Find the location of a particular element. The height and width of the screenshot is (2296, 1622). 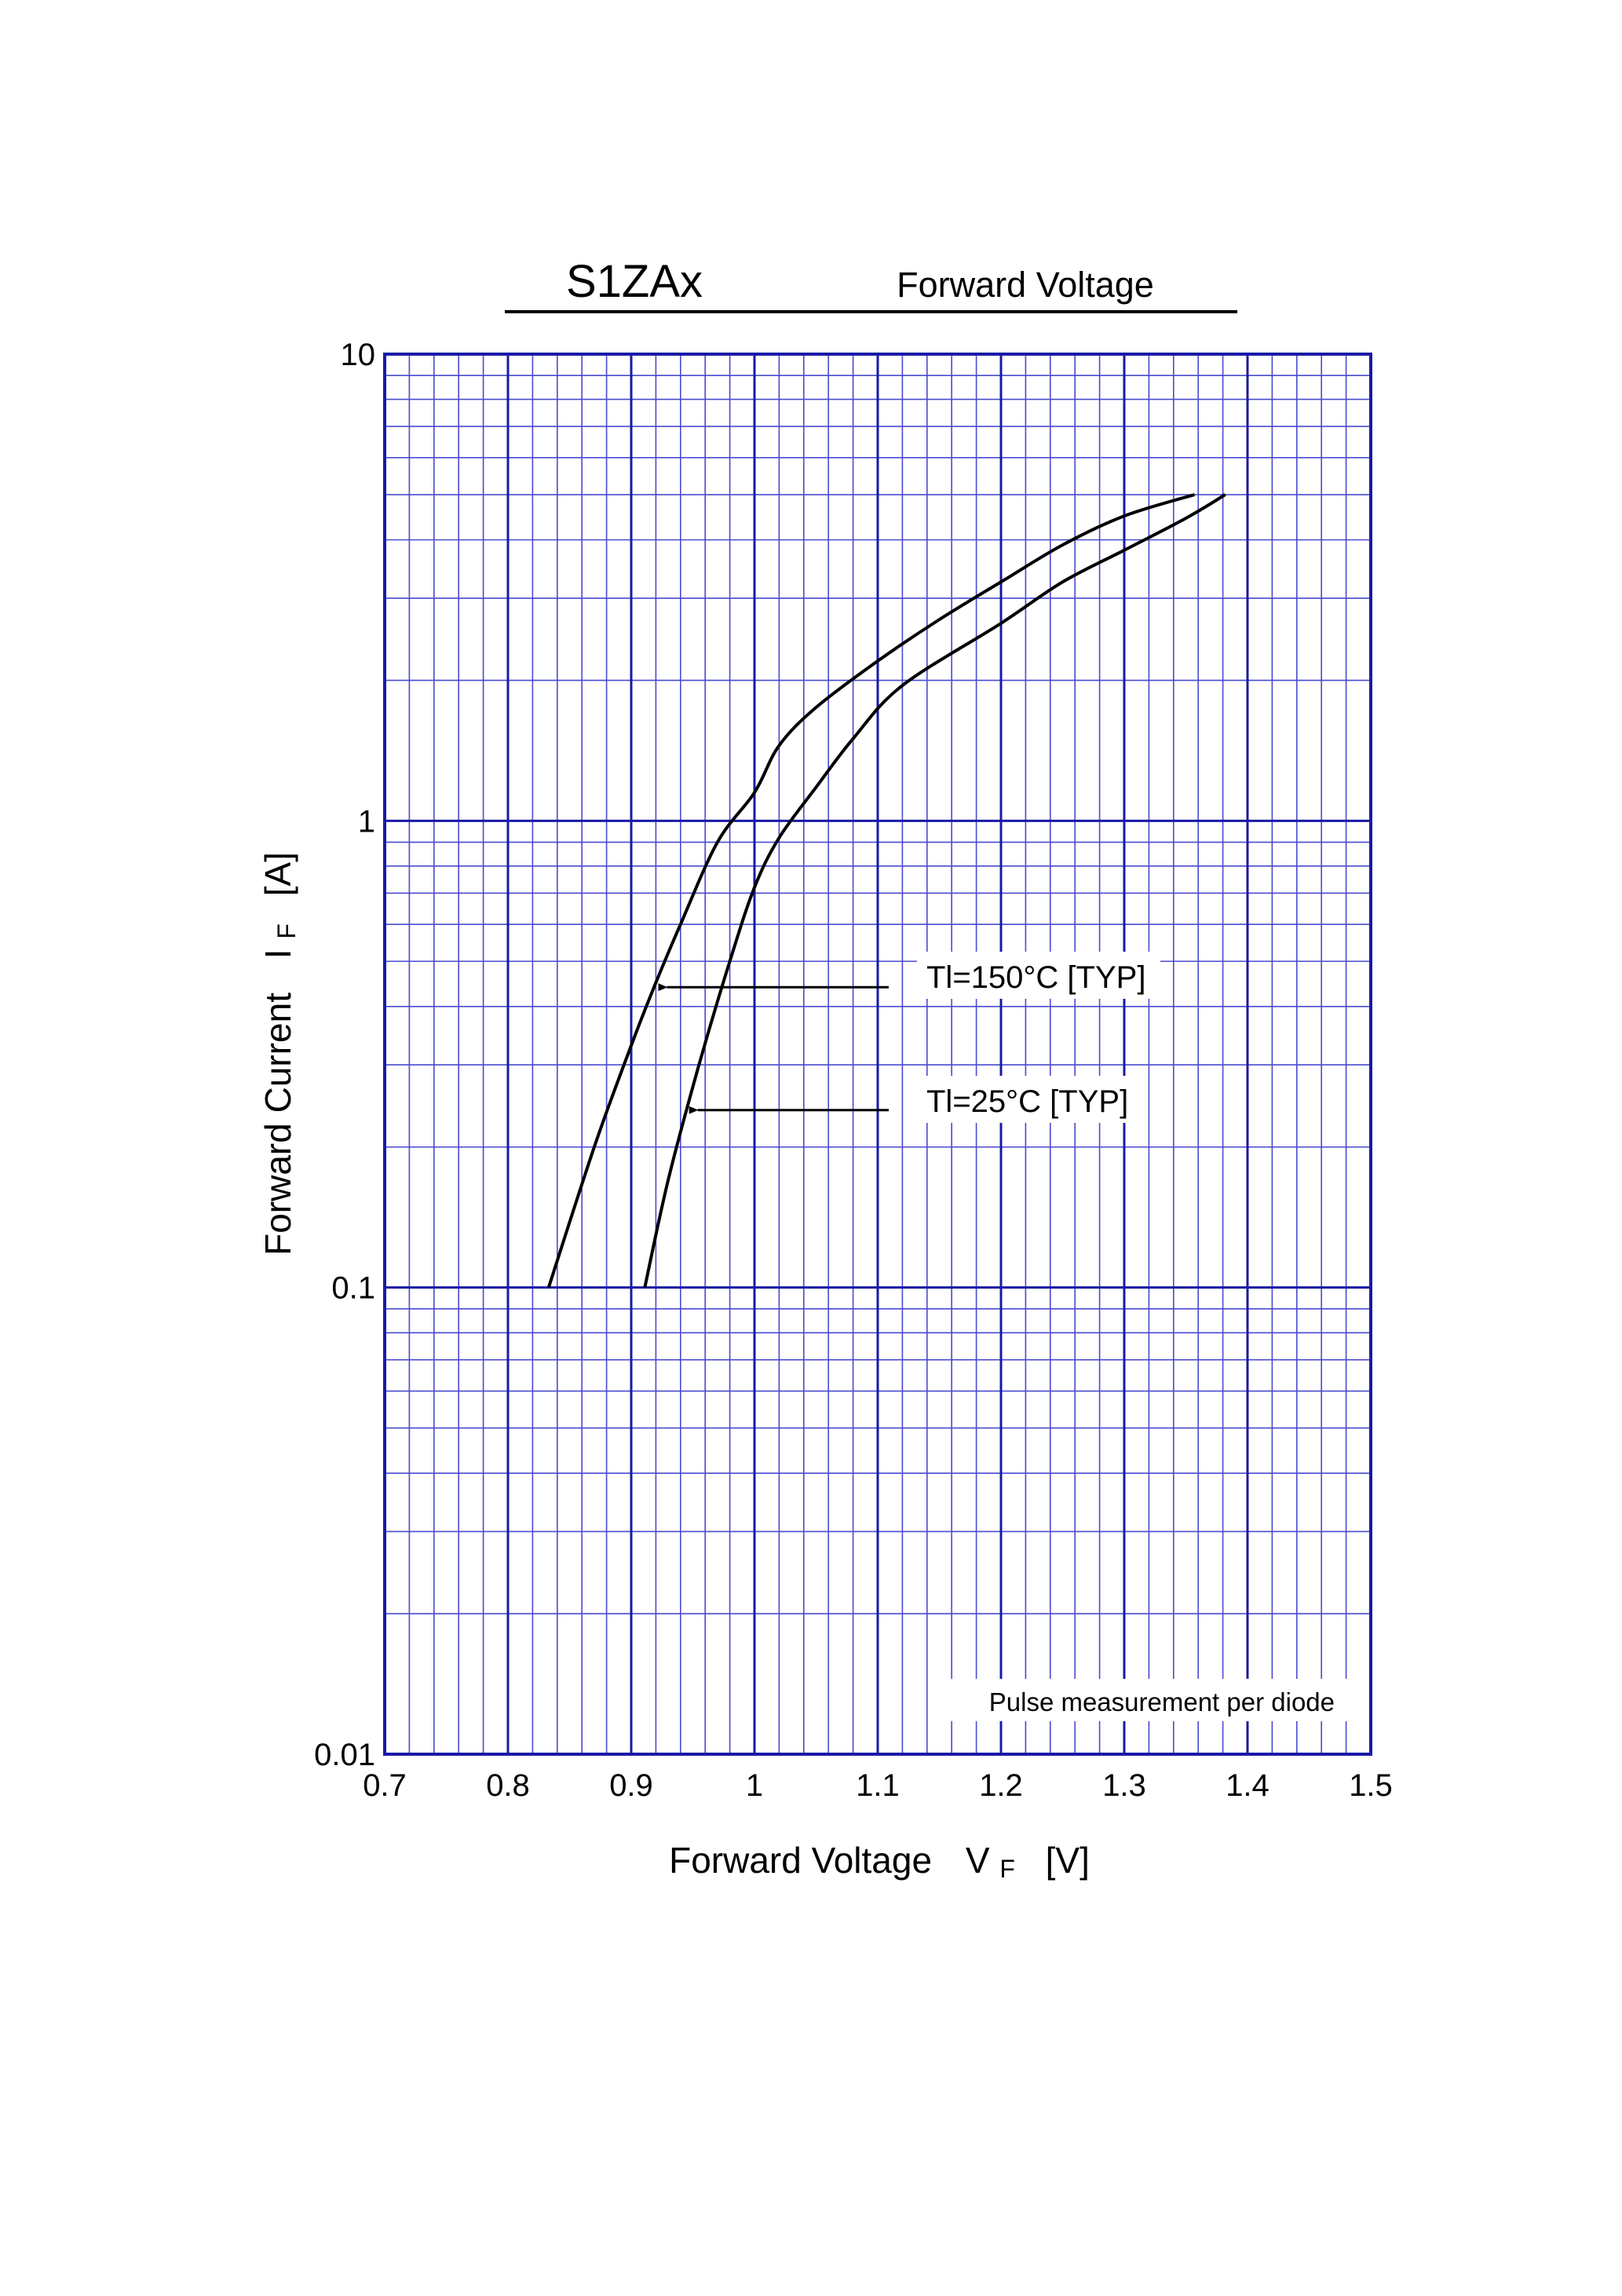

x-axis-label-text: Forward Voltage is located at coordinates (800, 1861).